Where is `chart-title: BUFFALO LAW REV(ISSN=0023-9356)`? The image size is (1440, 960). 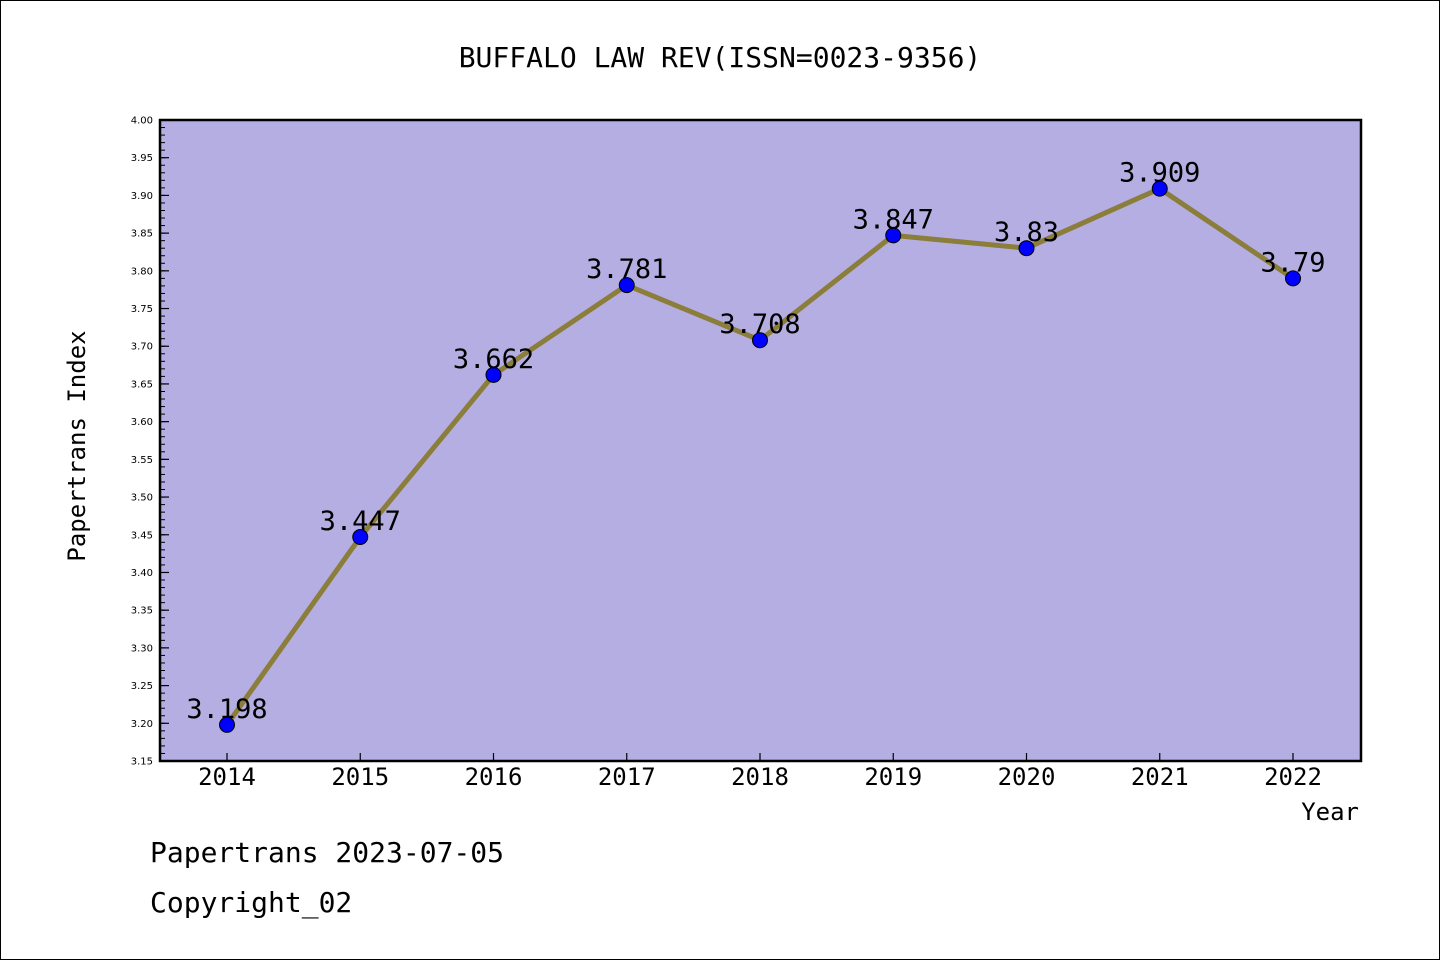 chart-title: BUFFALO LAW REV(ISSN=0023-9356) is located at coordinates (720, 57).